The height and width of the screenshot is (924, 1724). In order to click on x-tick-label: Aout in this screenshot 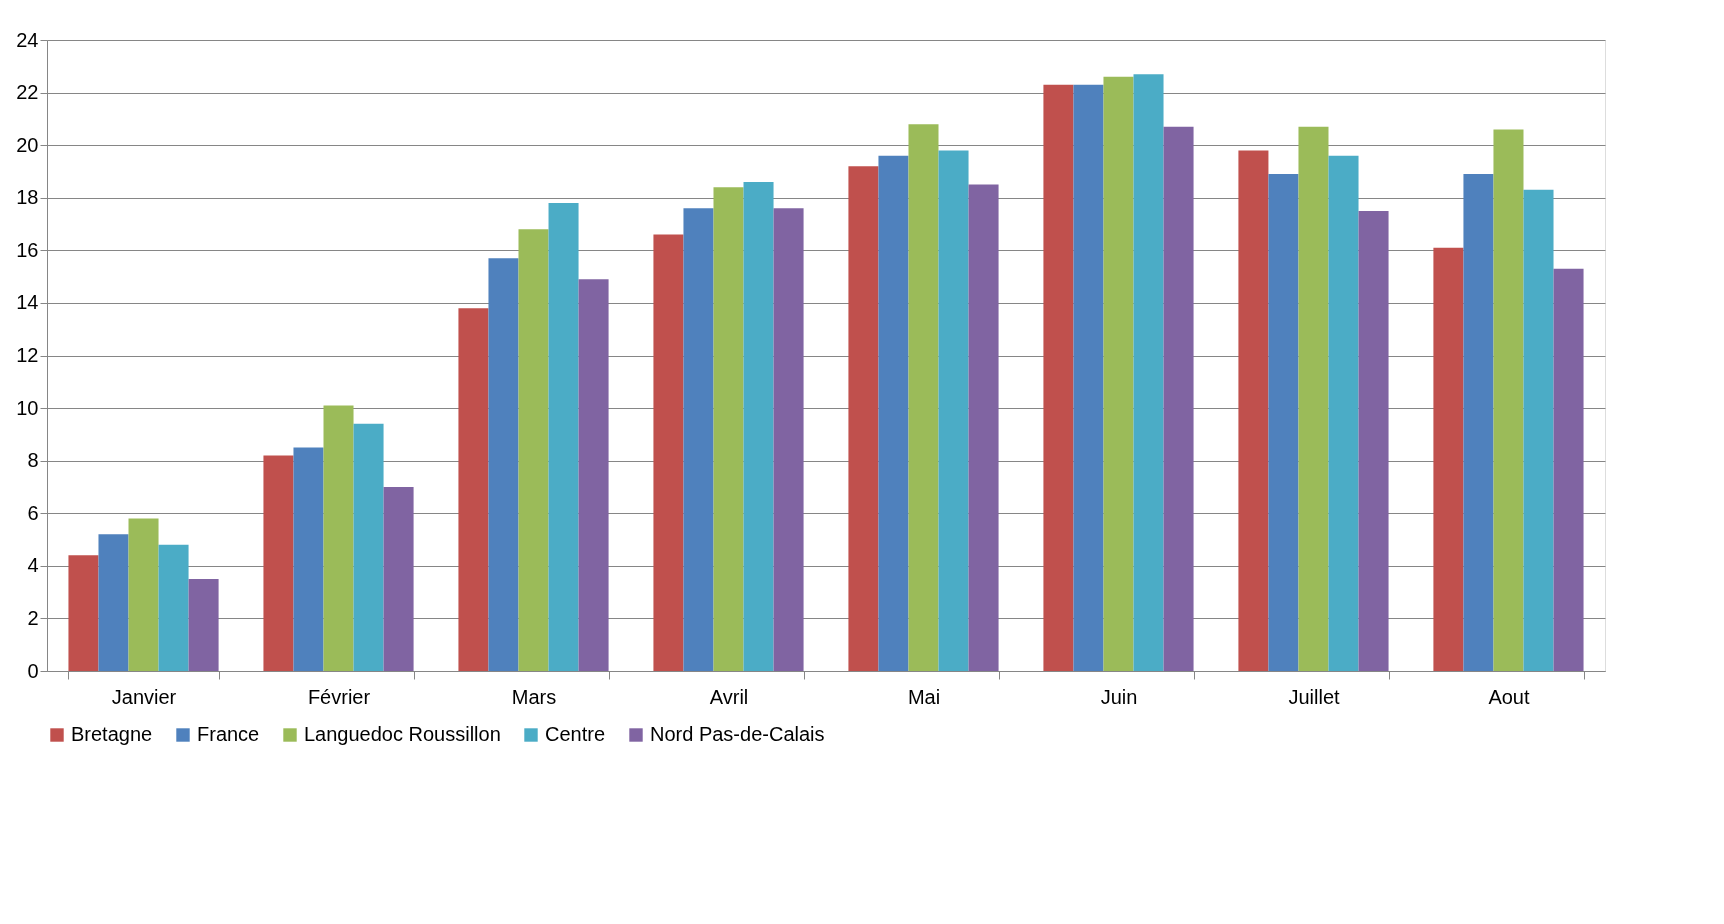, I will do `click(1509, 696)`.